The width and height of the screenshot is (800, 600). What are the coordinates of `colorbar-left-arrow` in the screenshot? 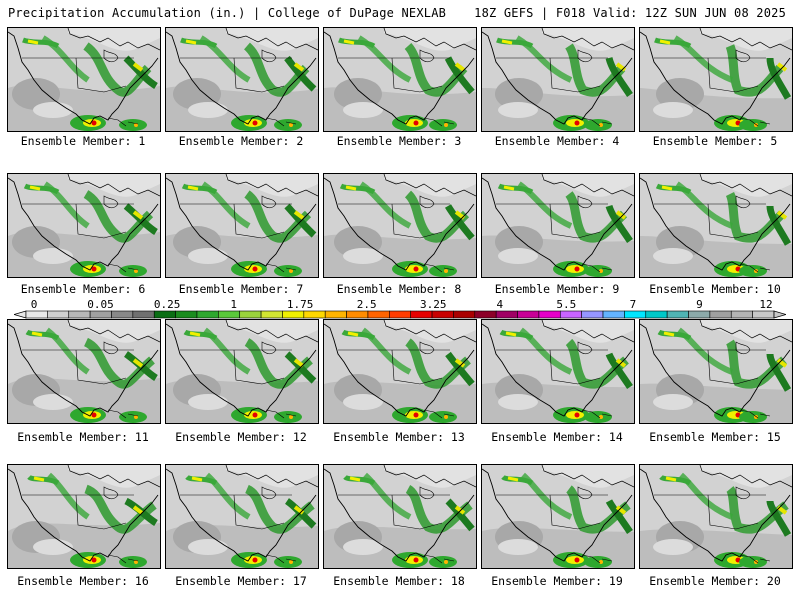 It's located at (20, 314).